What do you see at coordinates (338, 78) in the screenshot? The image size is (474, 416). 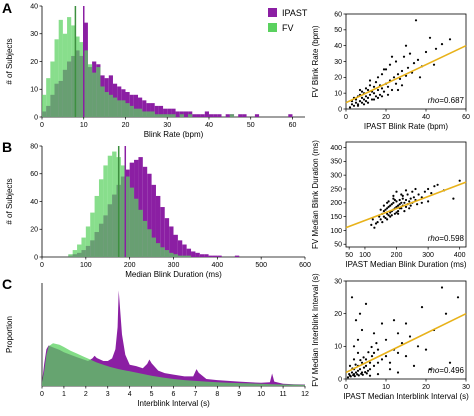 I see `y-tick-label: 20` at bounding box center [338, 78].